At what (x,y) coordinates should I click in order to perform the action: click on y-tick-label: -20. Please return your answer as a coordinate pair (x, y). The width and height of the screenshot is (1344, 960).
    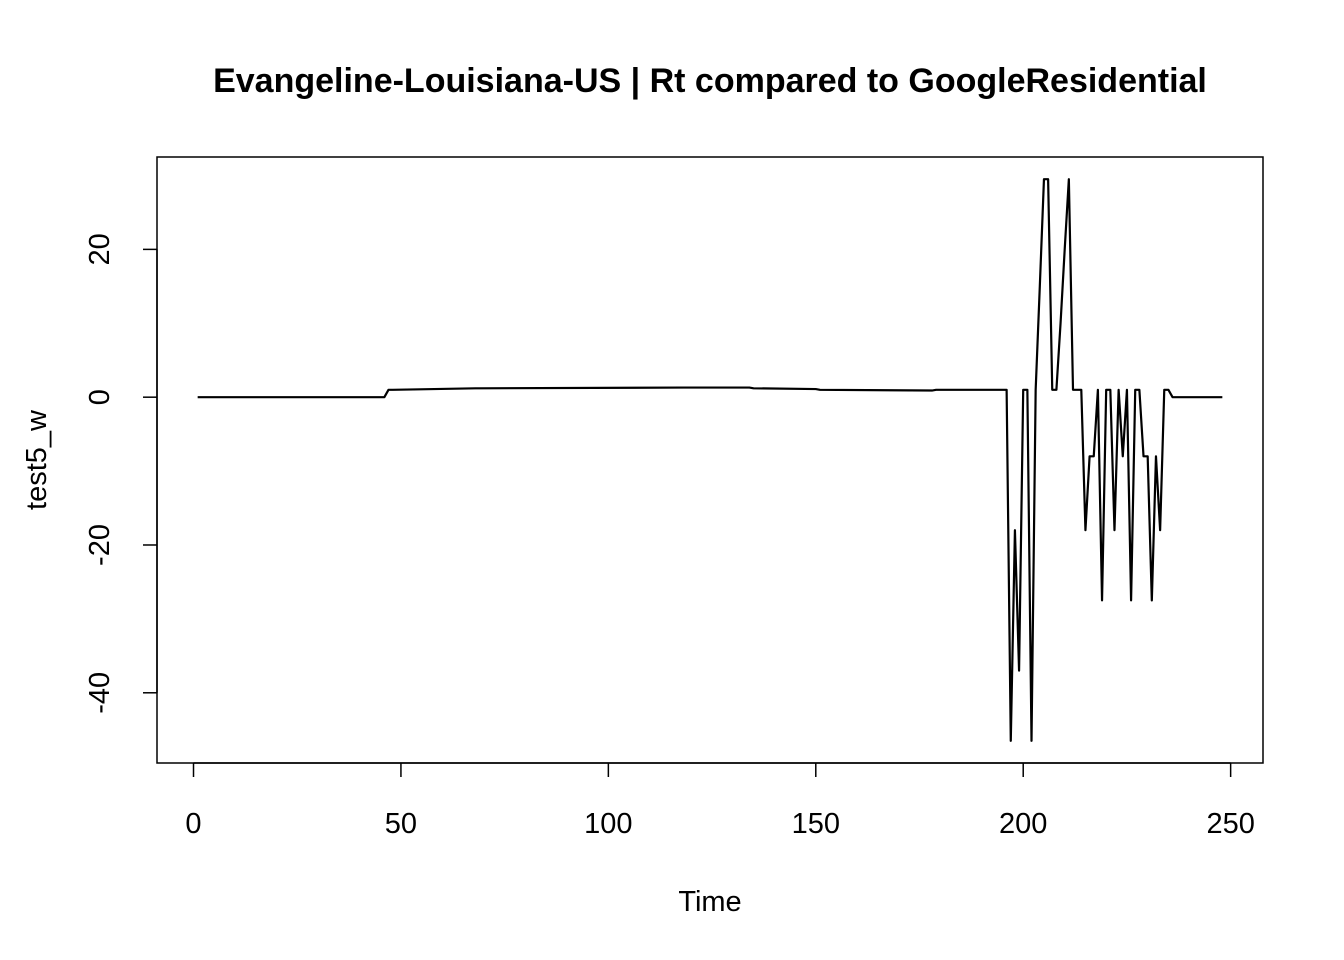
    Looking at the image, I should click on (100, 545).